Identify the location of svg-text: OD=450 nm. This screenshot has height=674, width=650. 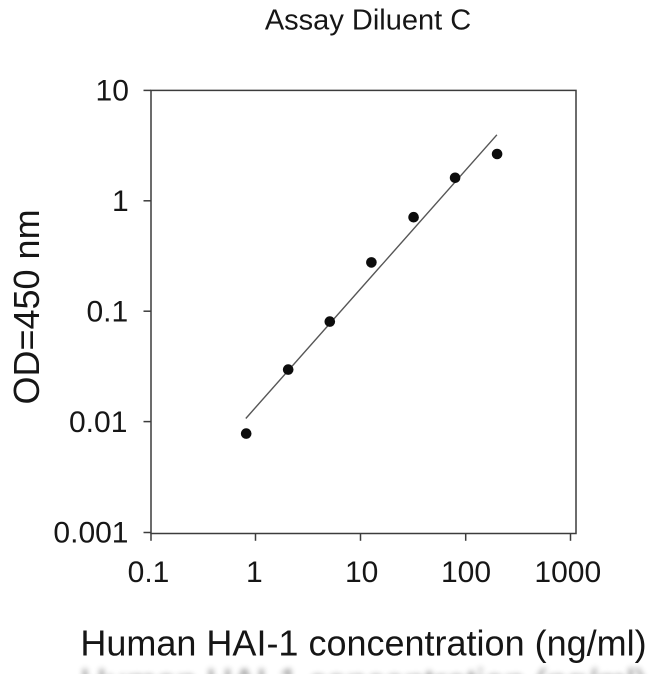
(26, 306).